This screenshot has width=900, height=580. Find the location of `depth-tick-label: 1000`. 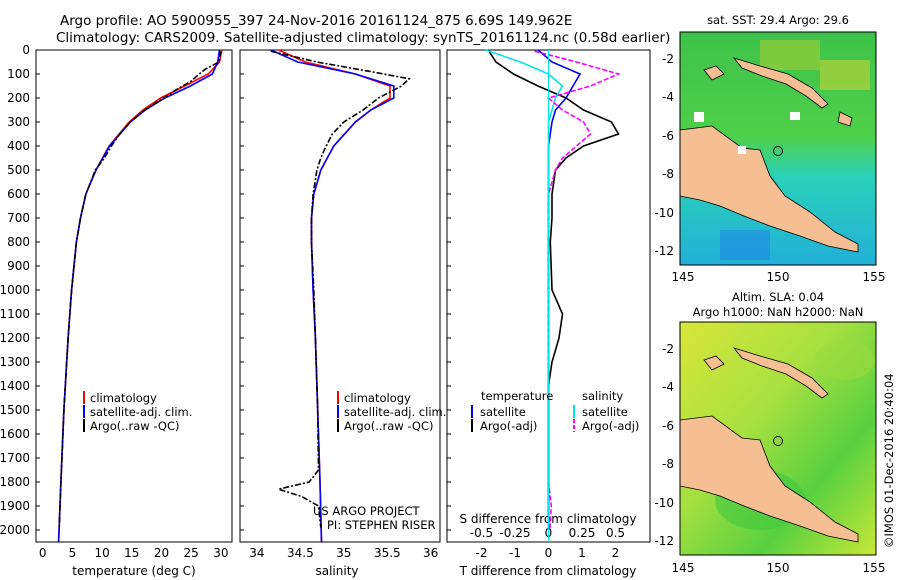

depth-tick-label: 1000 is located at coordinates (15, 290).